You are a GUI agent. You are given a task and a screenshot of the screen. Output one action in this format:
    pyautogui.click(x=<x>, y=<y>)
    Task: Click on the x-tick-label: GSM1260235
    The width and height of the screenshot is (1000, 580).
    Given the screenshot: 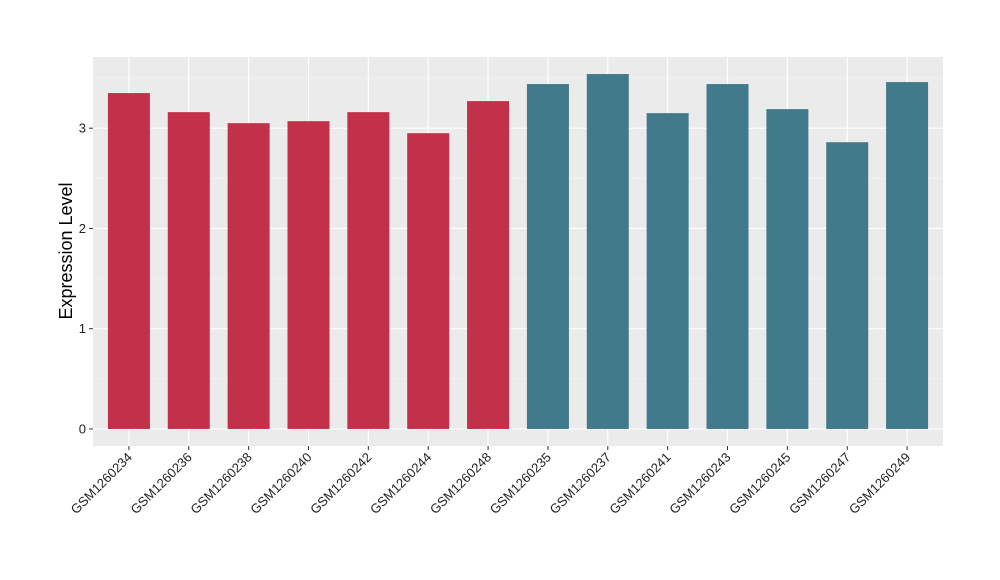 What is the action you would take?
    pyautogui.click(x=520, y=483)
    